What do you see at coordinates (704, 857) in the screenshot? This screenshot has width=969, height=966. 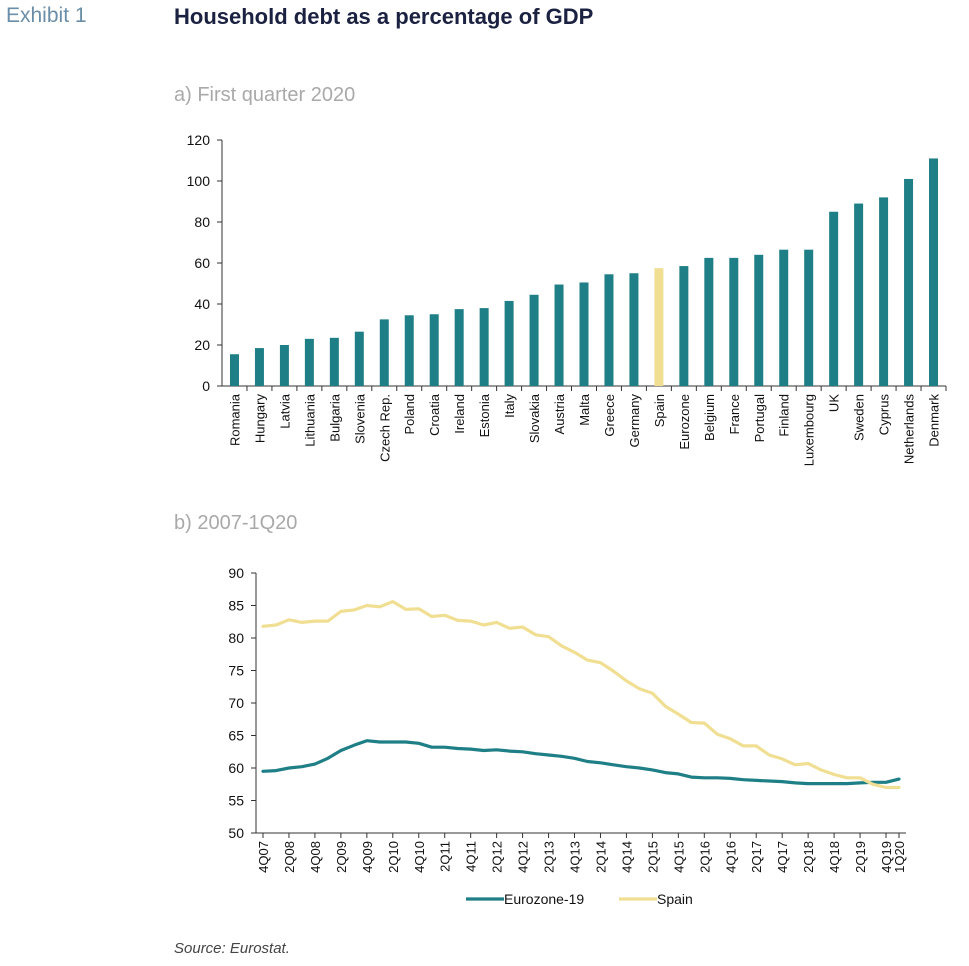 I see `x-tick-label: 2Q16` at bounding box center [704, 857].